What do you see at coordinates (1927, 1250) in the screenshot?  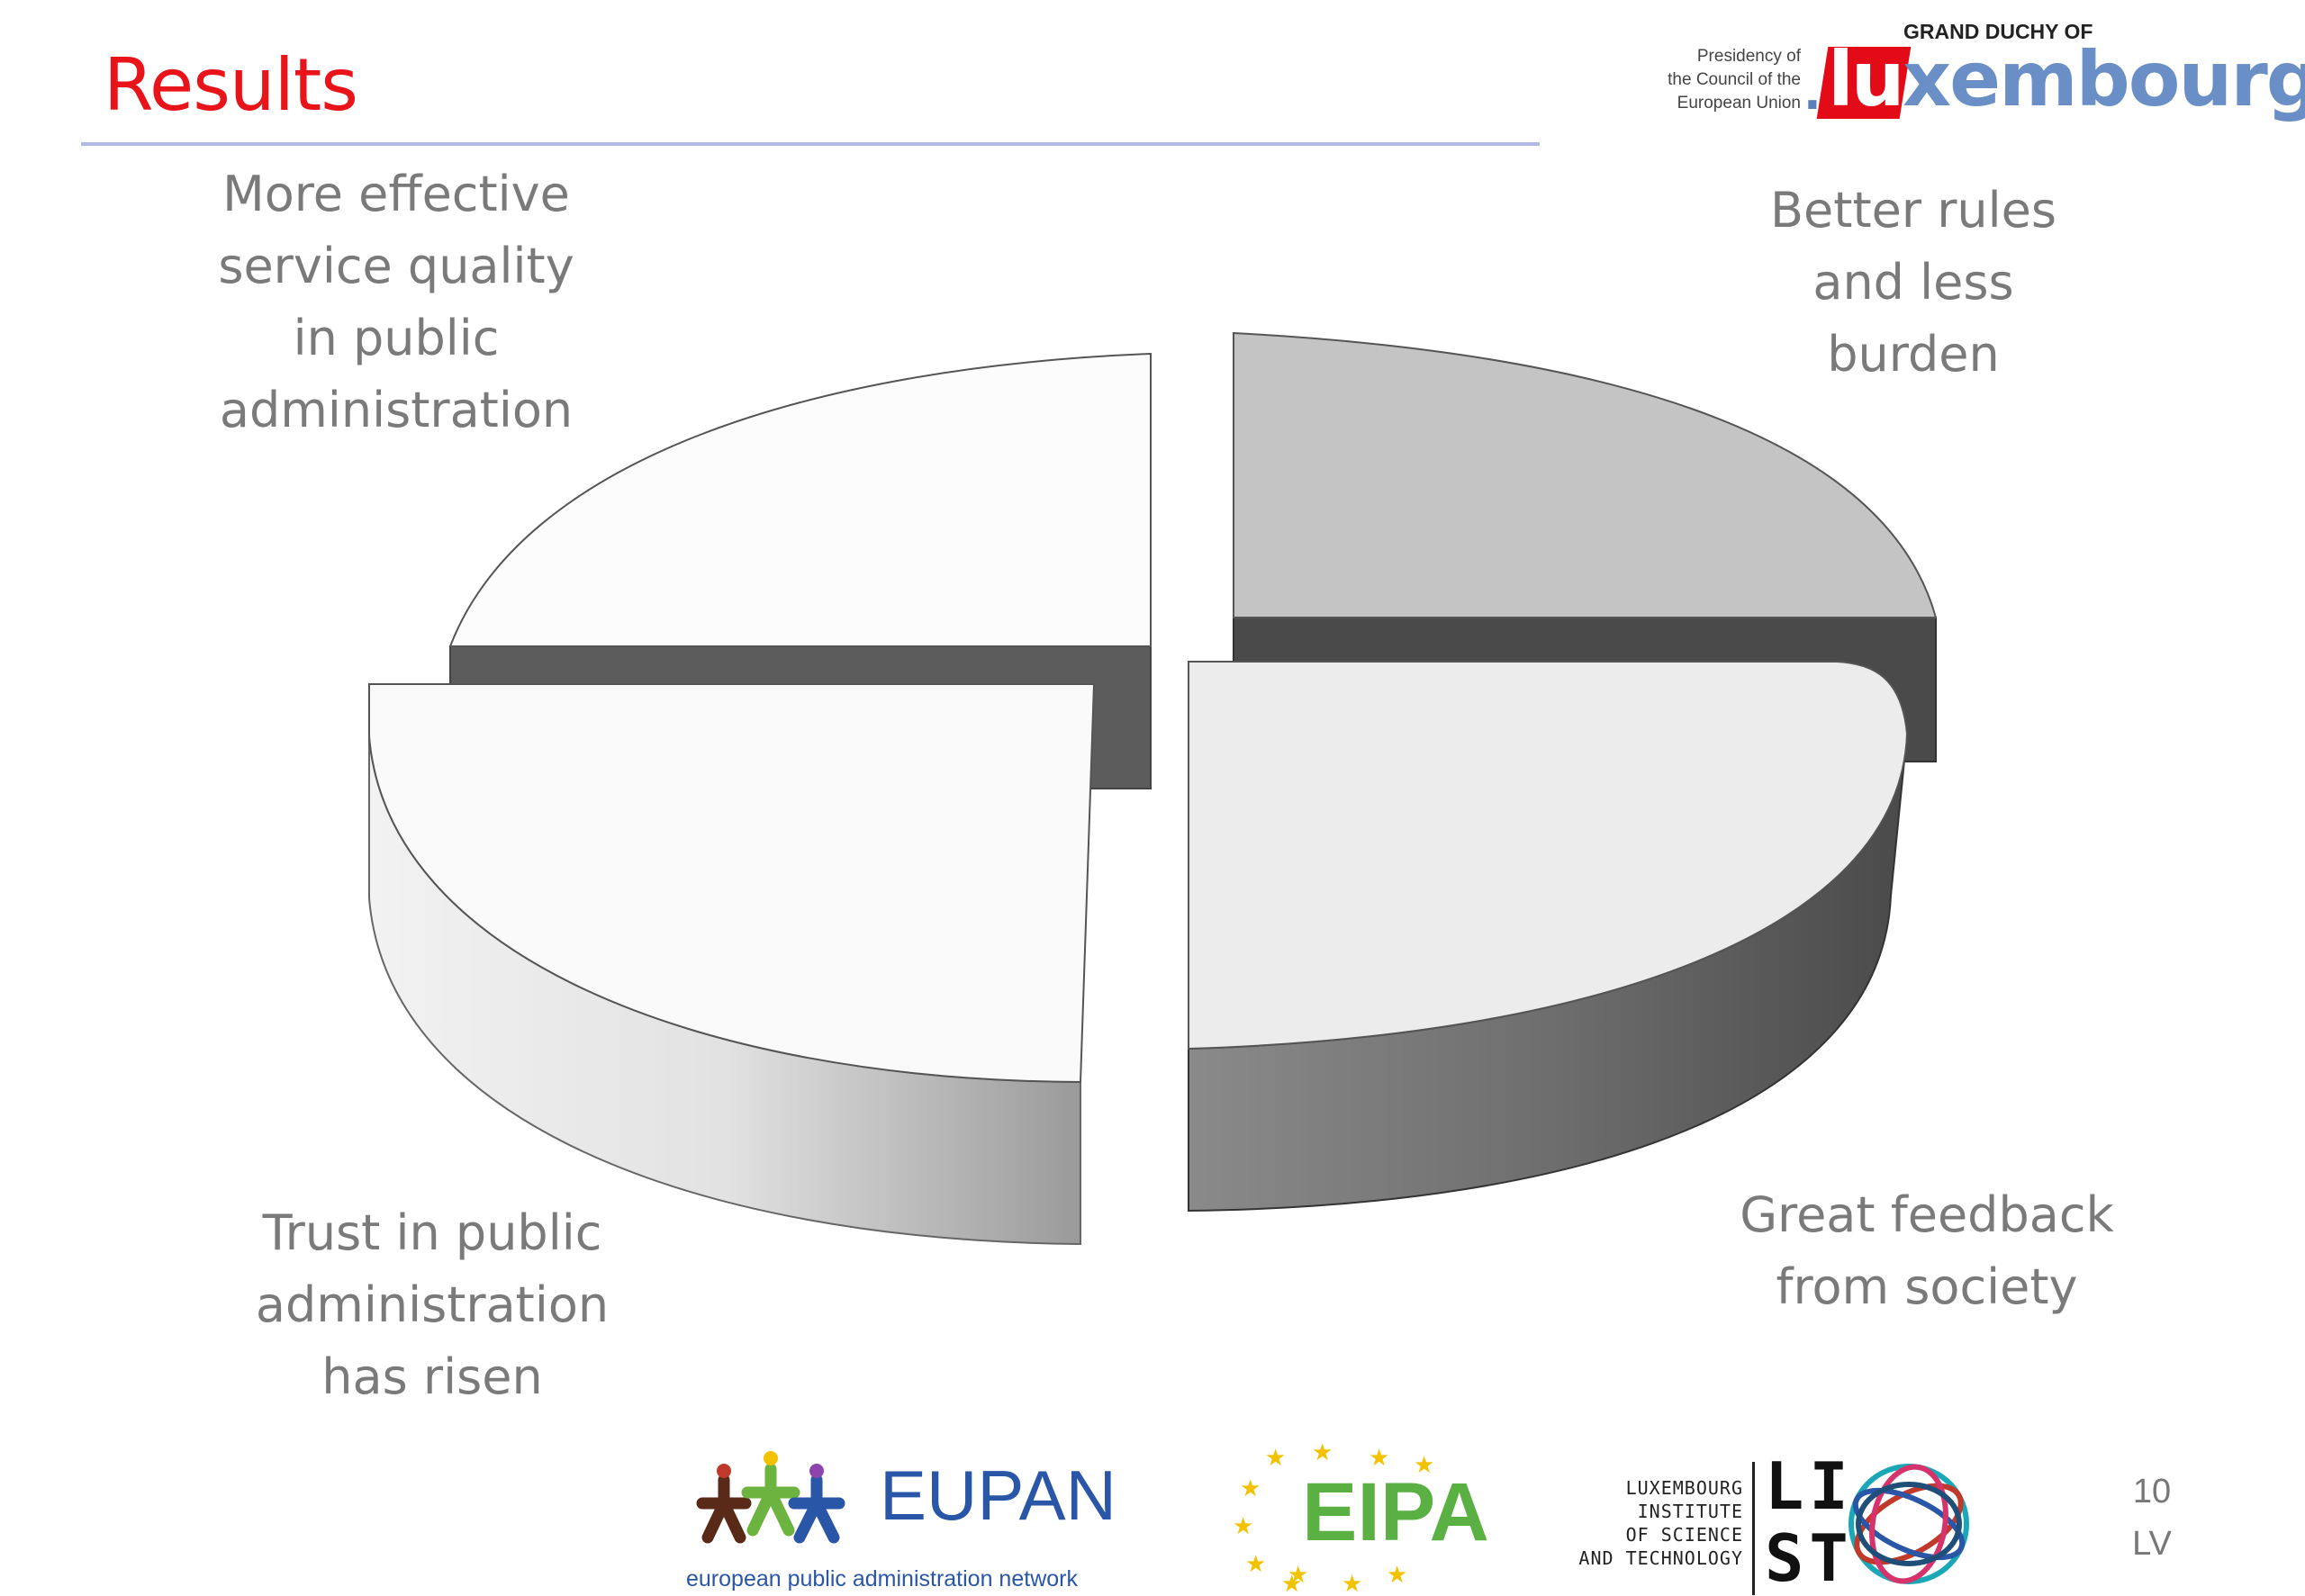 I see `slice-label-feedback: Great feedback from society` at bounding box center [1927, 1250].